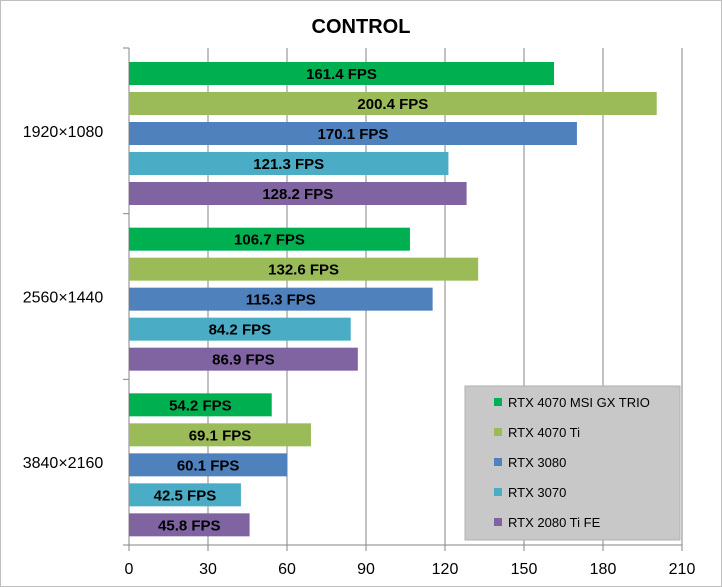 The width and height of the screenshot is (722, 587). What do you see at coordinates (287, 569) in the screenshot?
I see `x-tick-label: 60` at bounding box center [287, 569].